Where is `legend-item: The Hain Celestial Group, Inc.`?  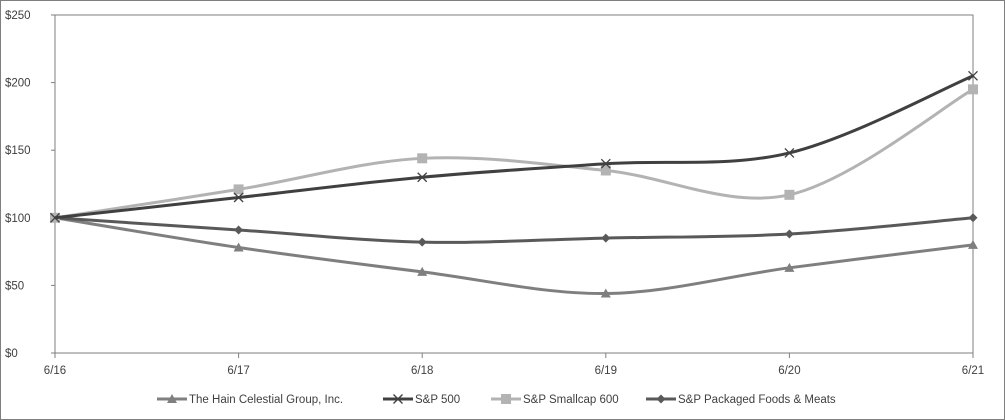
legend-item: The Hain Celestial Group, Inc. is located at coordinates (250, 400).